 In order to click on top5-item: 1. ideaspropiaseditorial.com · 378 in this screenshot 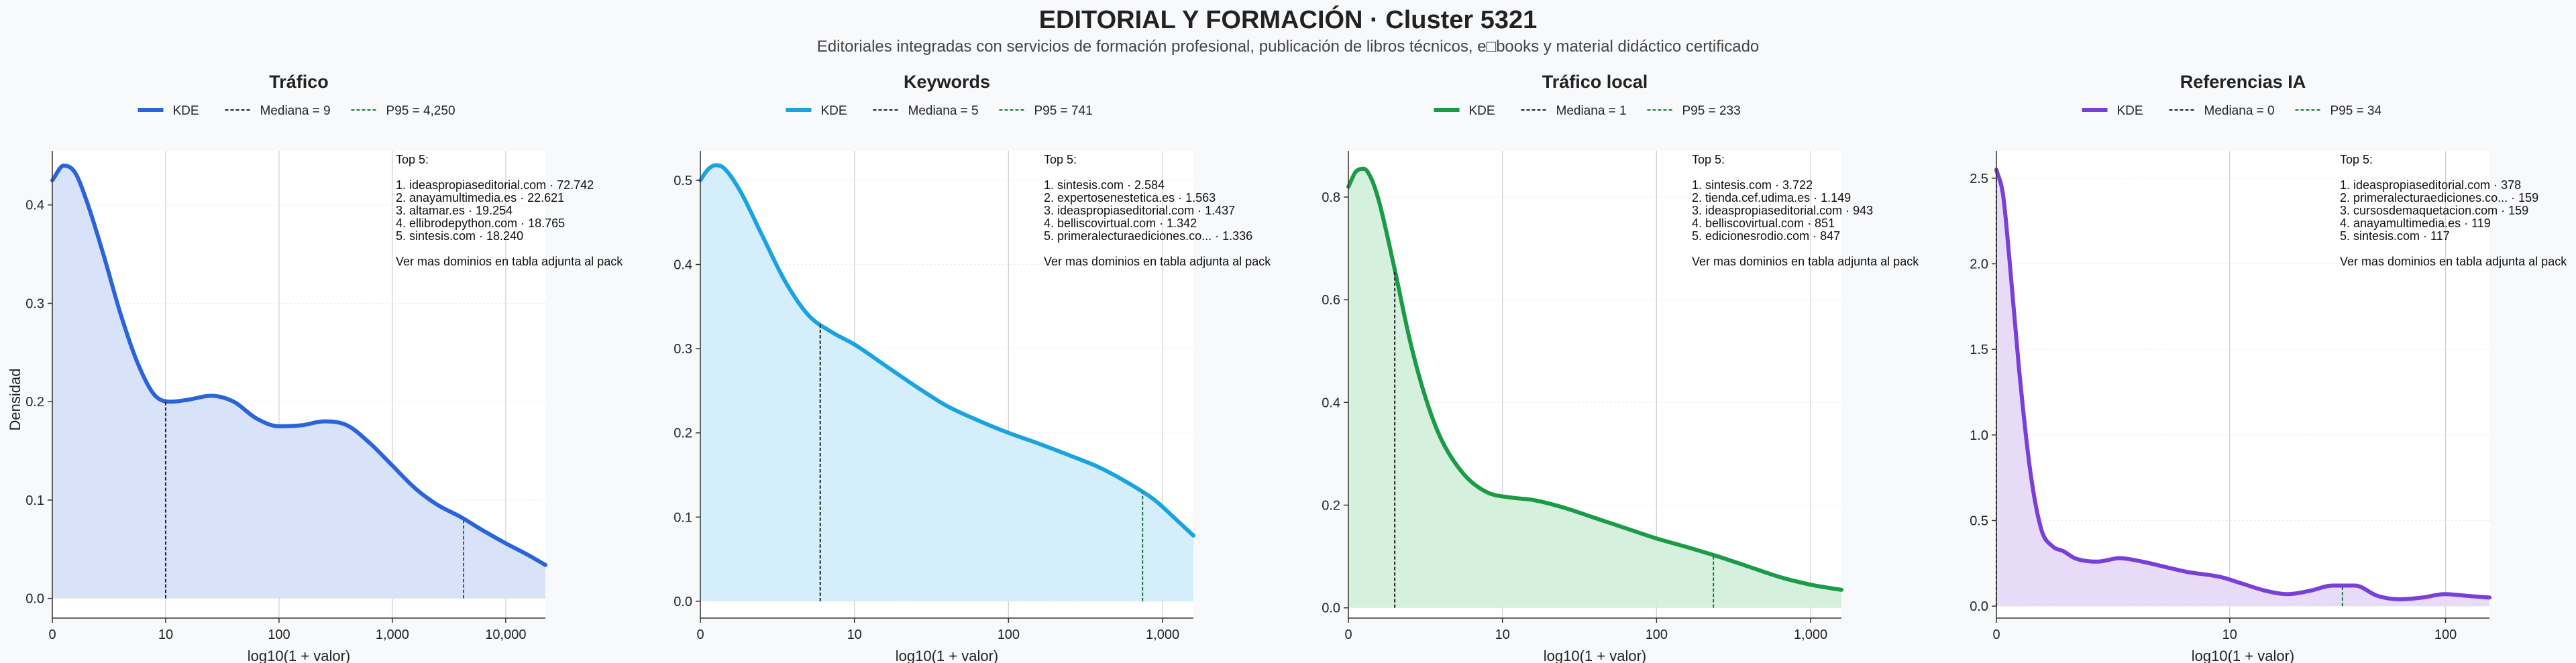, I will do `click(2430, 185)`.